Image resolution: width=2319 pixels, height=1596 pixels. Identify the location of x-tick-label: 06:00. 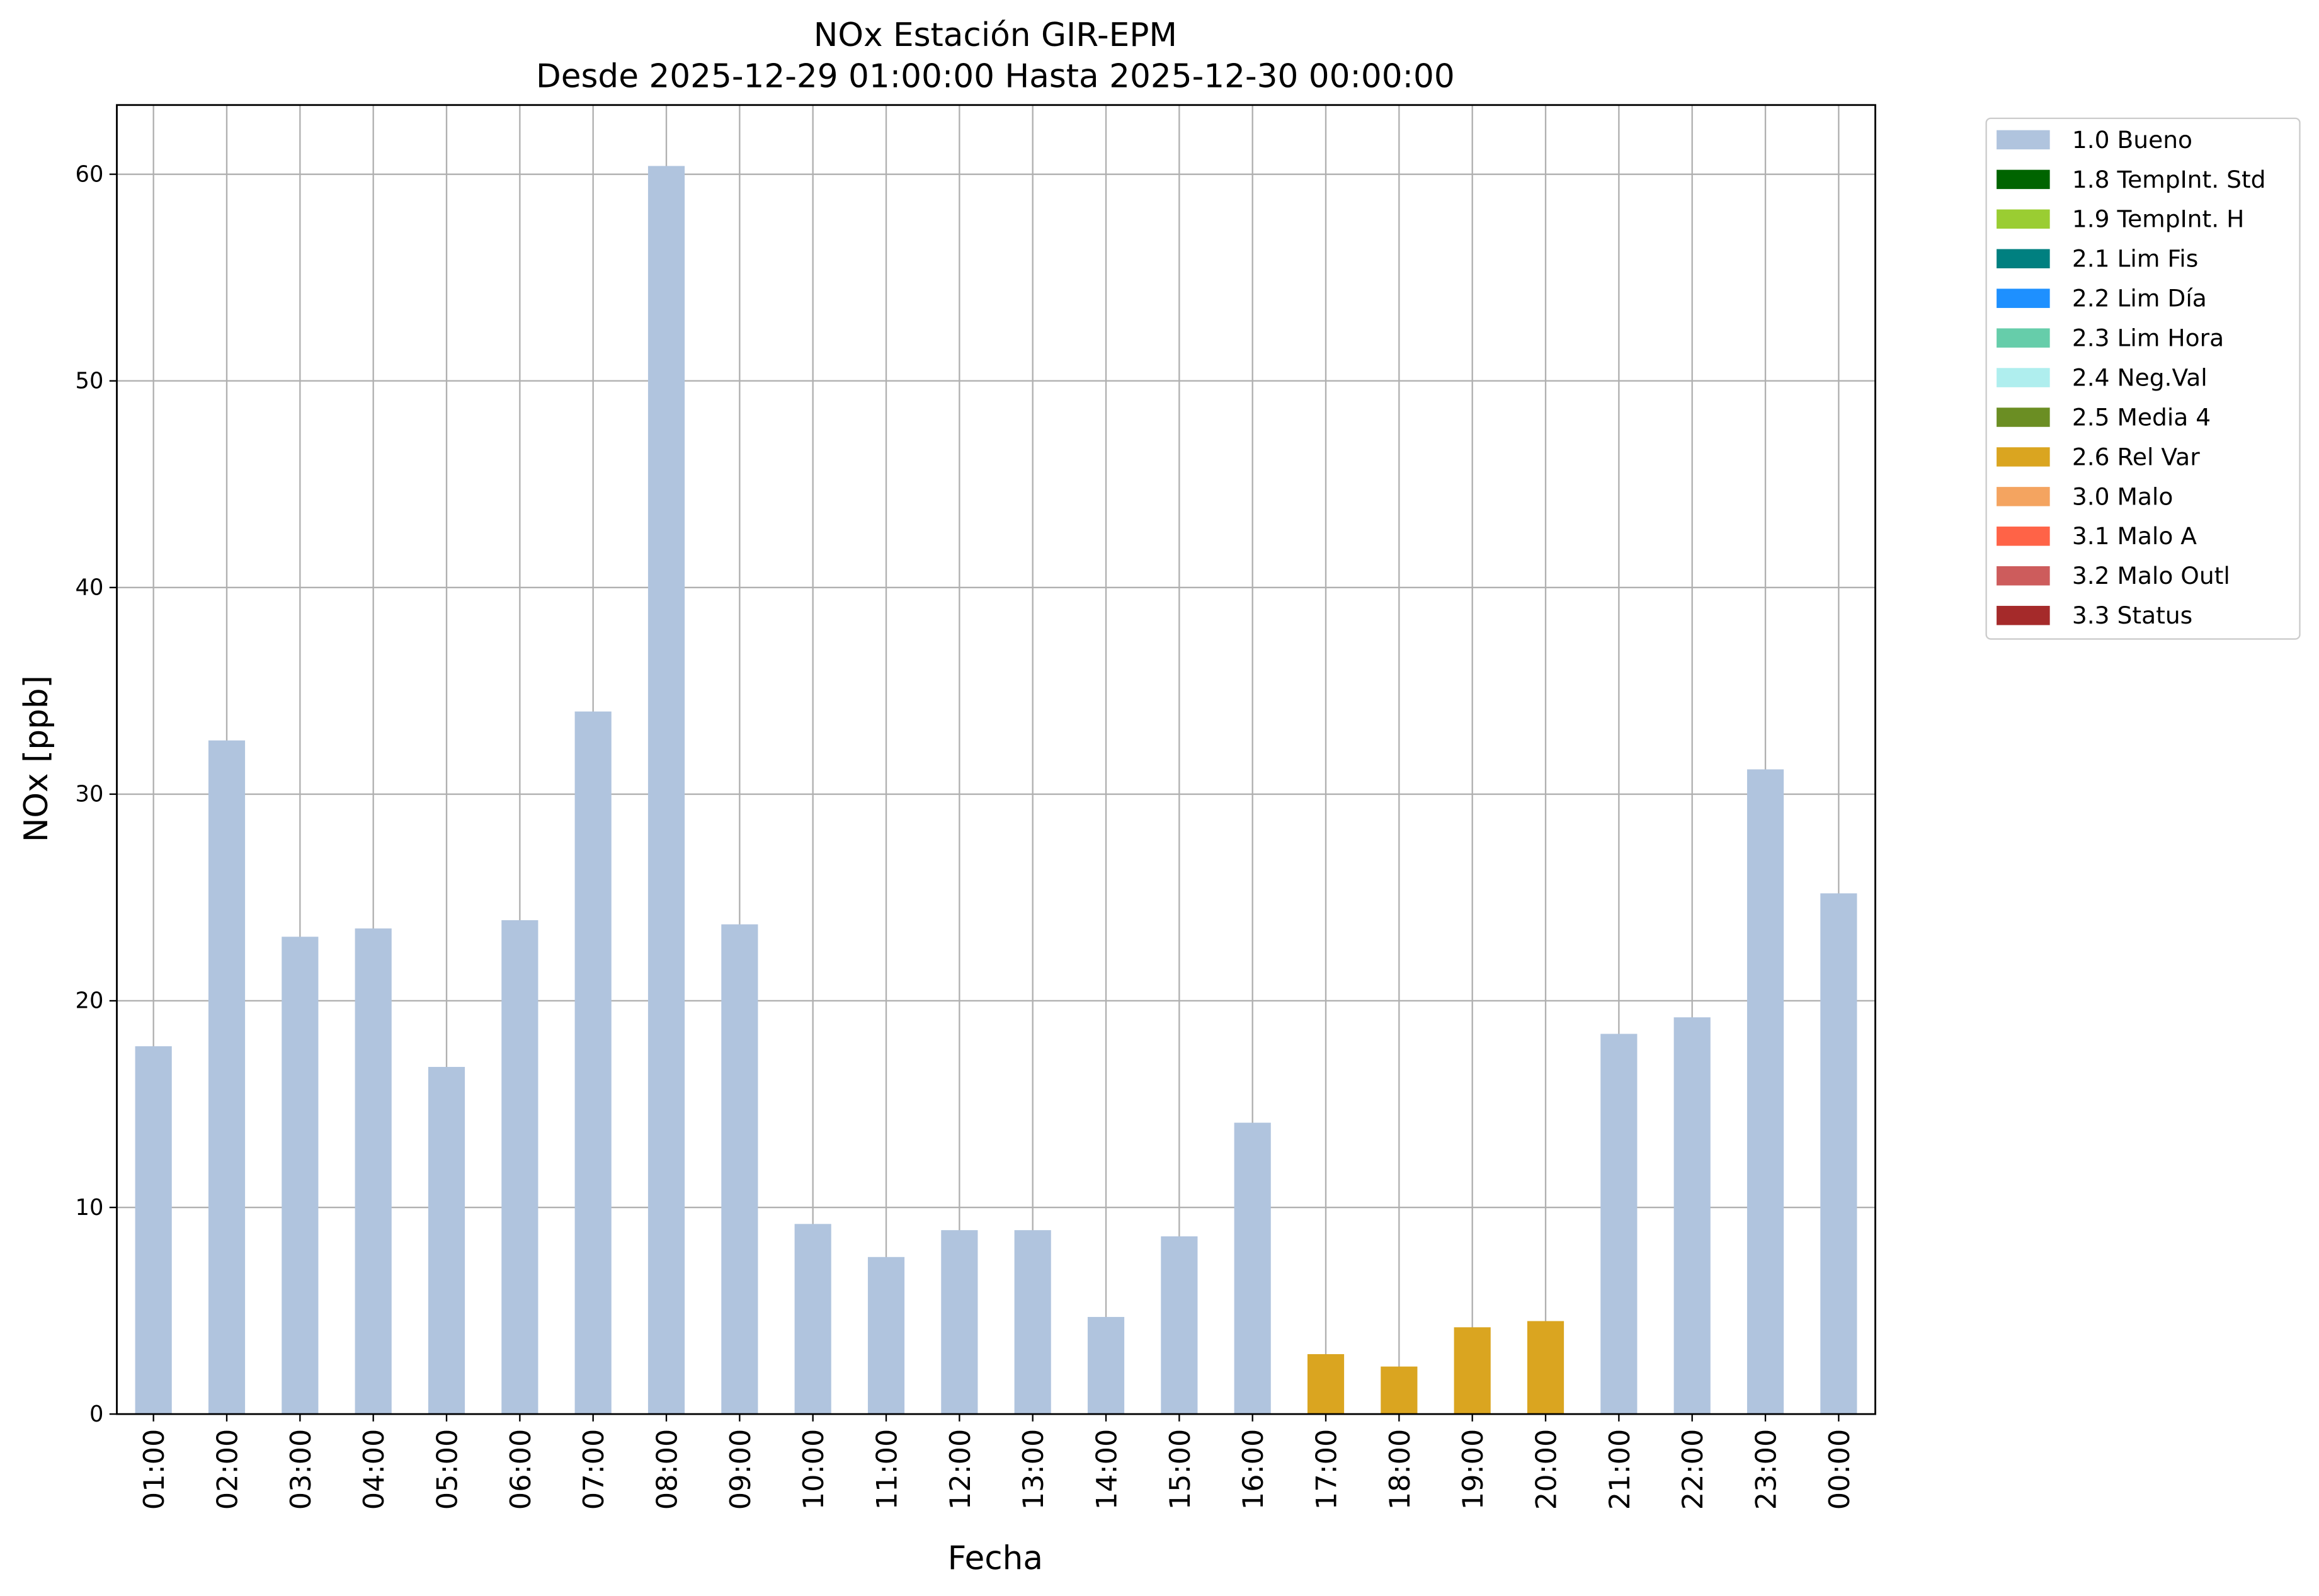
(520, 1469).